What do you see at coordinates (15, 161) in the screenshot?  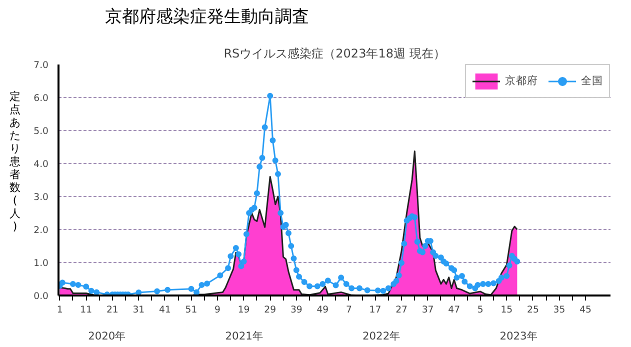 I see `text: 定点あたり患者数(人)` at bounding box center [15, 161].